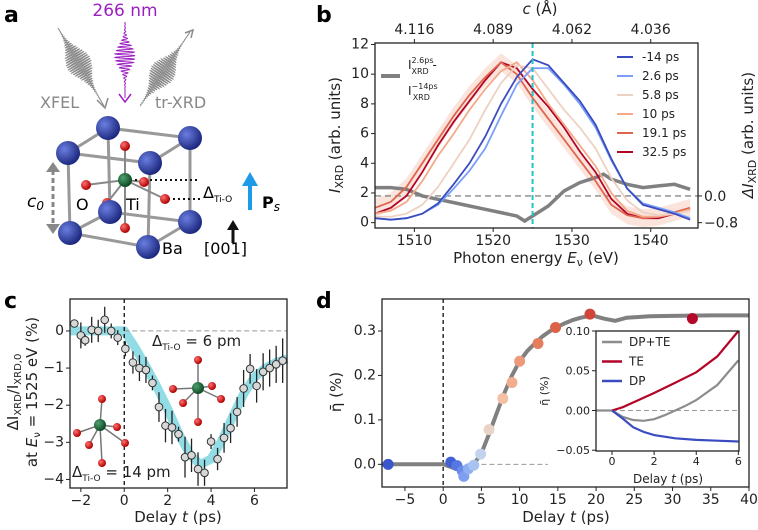 The height and width of the screenshot is (530, 758). What do you see at coordinates (634, 500) in the screenshot?
I see `x-tick-label: 25` at bounding box center [634, 500].